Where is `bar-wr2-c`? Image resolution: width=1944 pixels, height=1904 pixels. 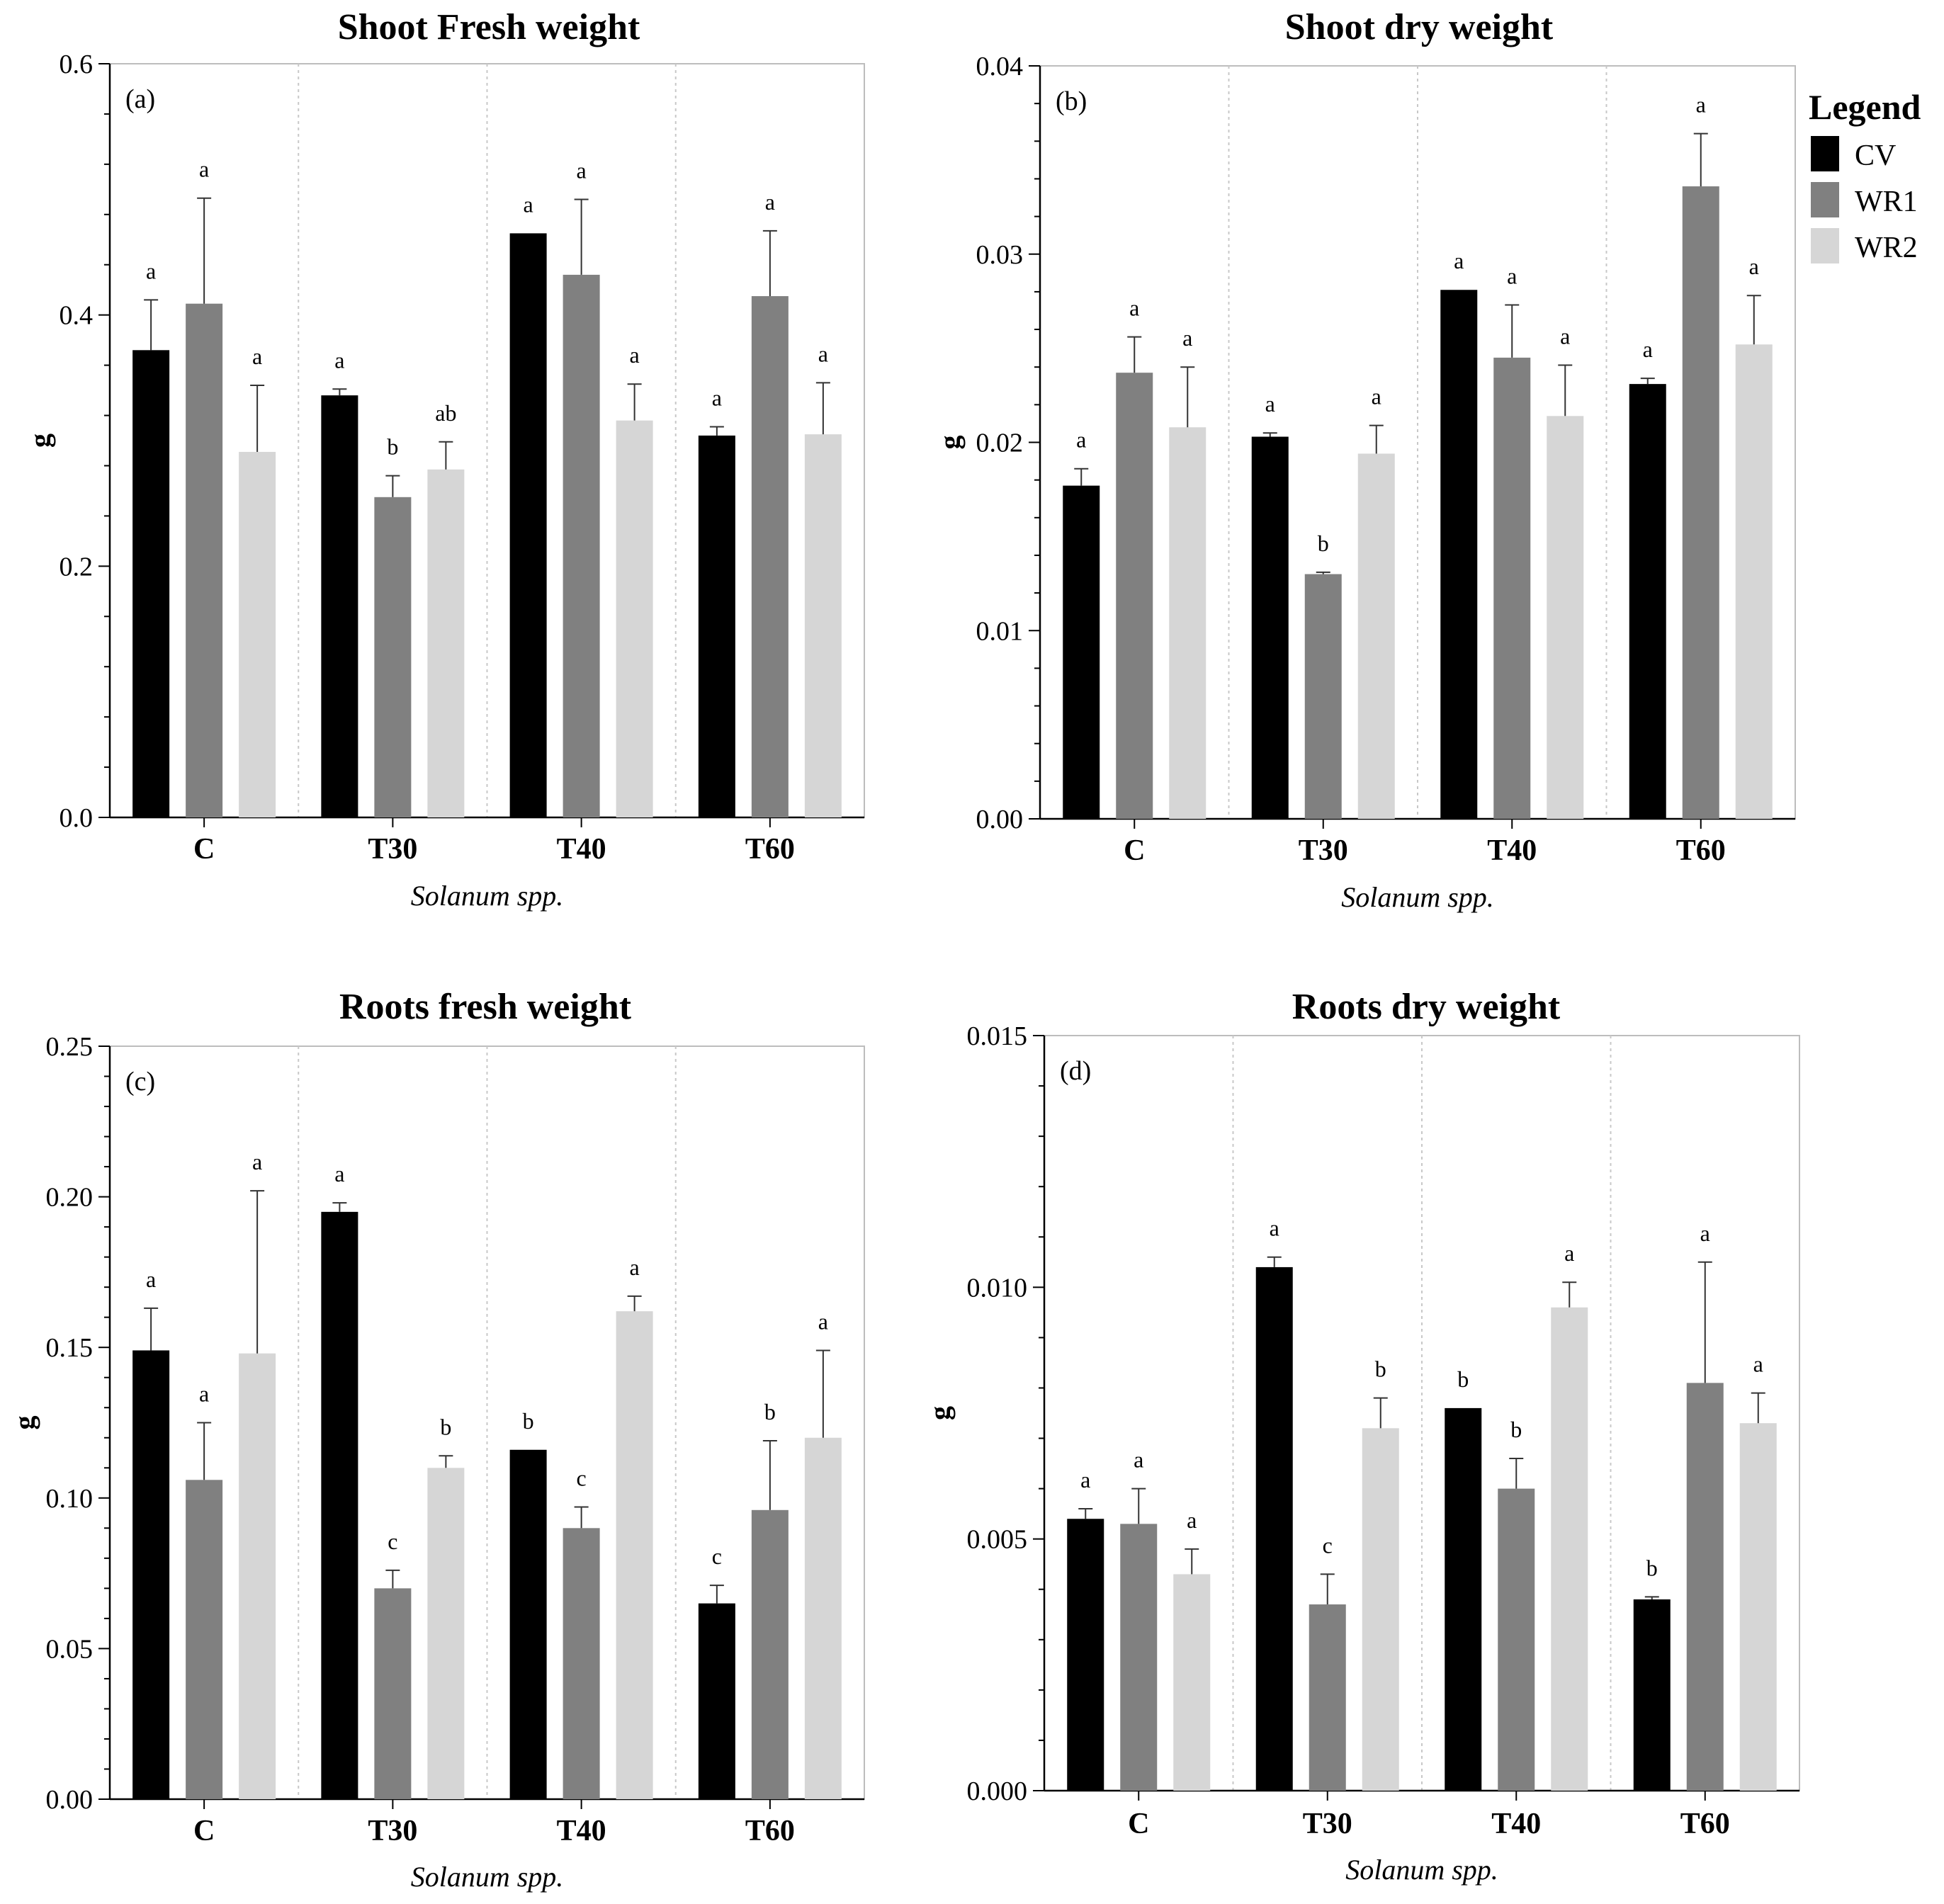
bar-wr2-c is located at coordinates (257, 1576).